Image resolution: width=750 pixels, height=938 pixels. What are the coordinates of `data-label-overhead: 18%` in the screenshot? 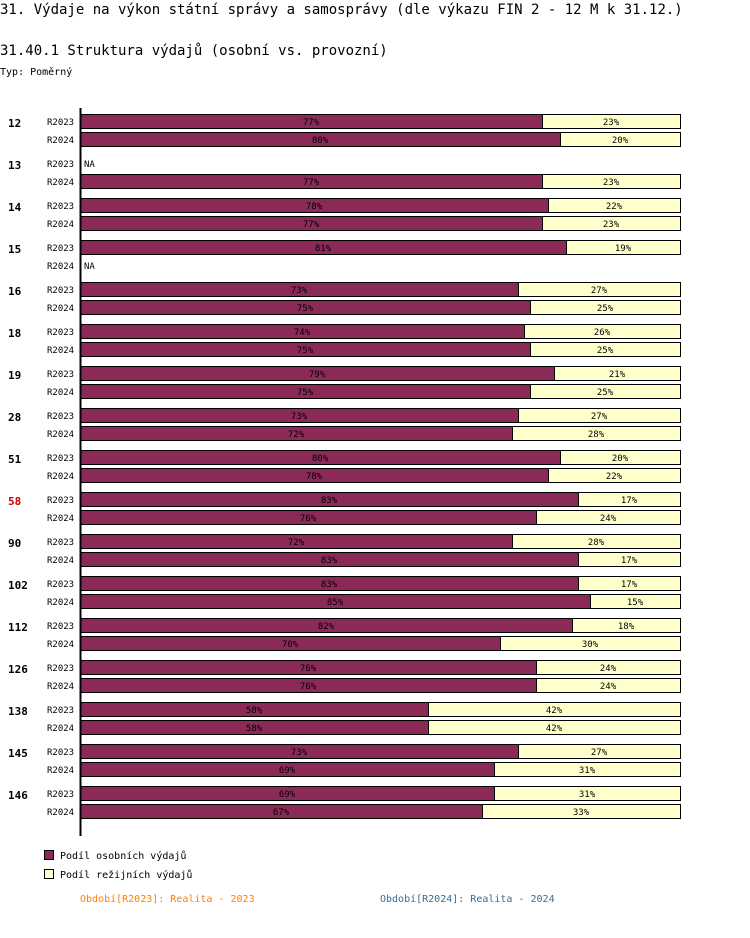 It's located at (626, 627).